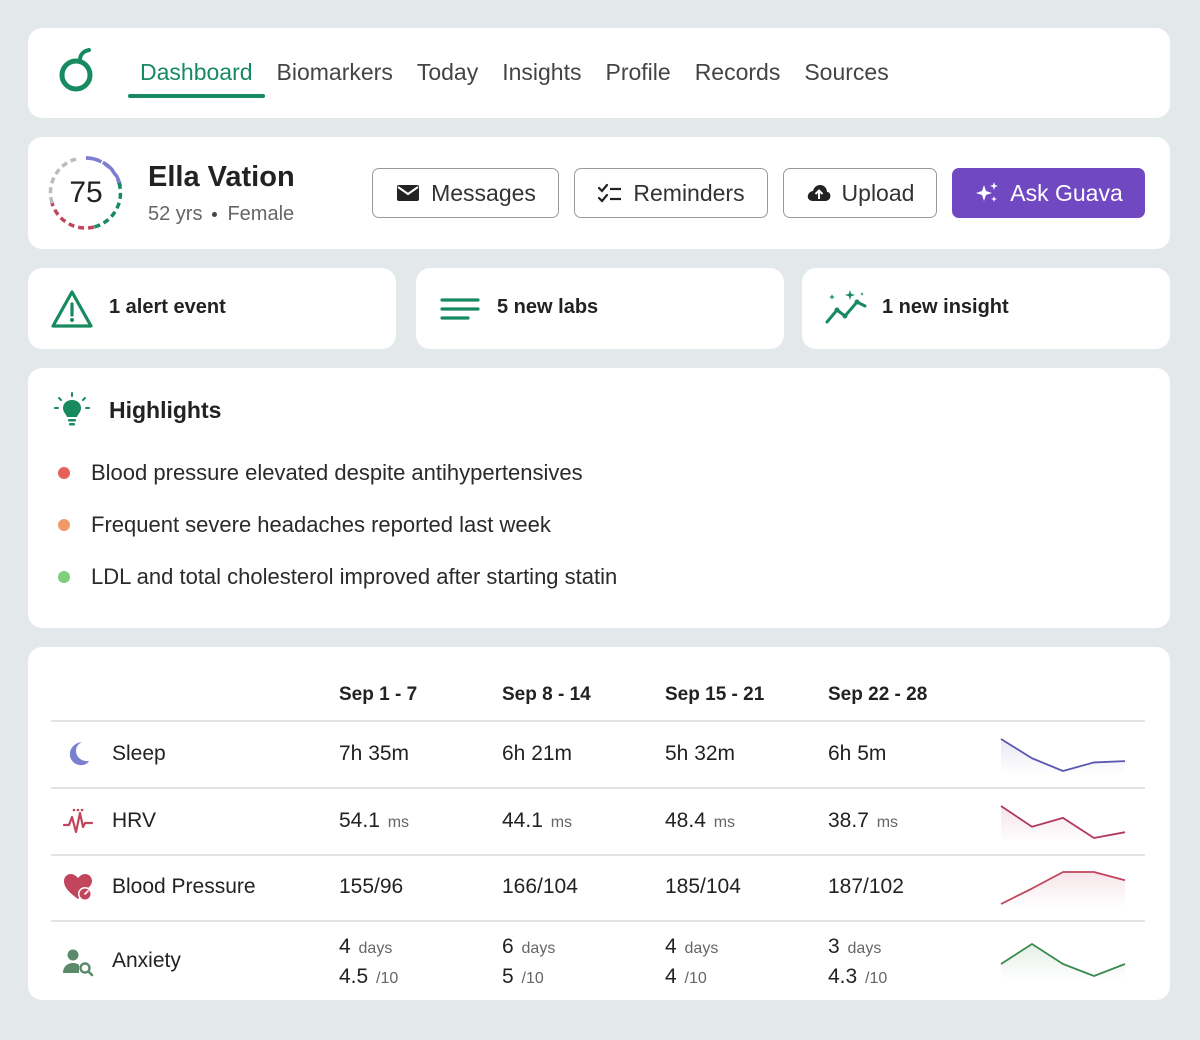  What do you see at coordinates (508, 976) in the screenshot?
I see `anxiety-score: 5` at bounding box center [508, 976].